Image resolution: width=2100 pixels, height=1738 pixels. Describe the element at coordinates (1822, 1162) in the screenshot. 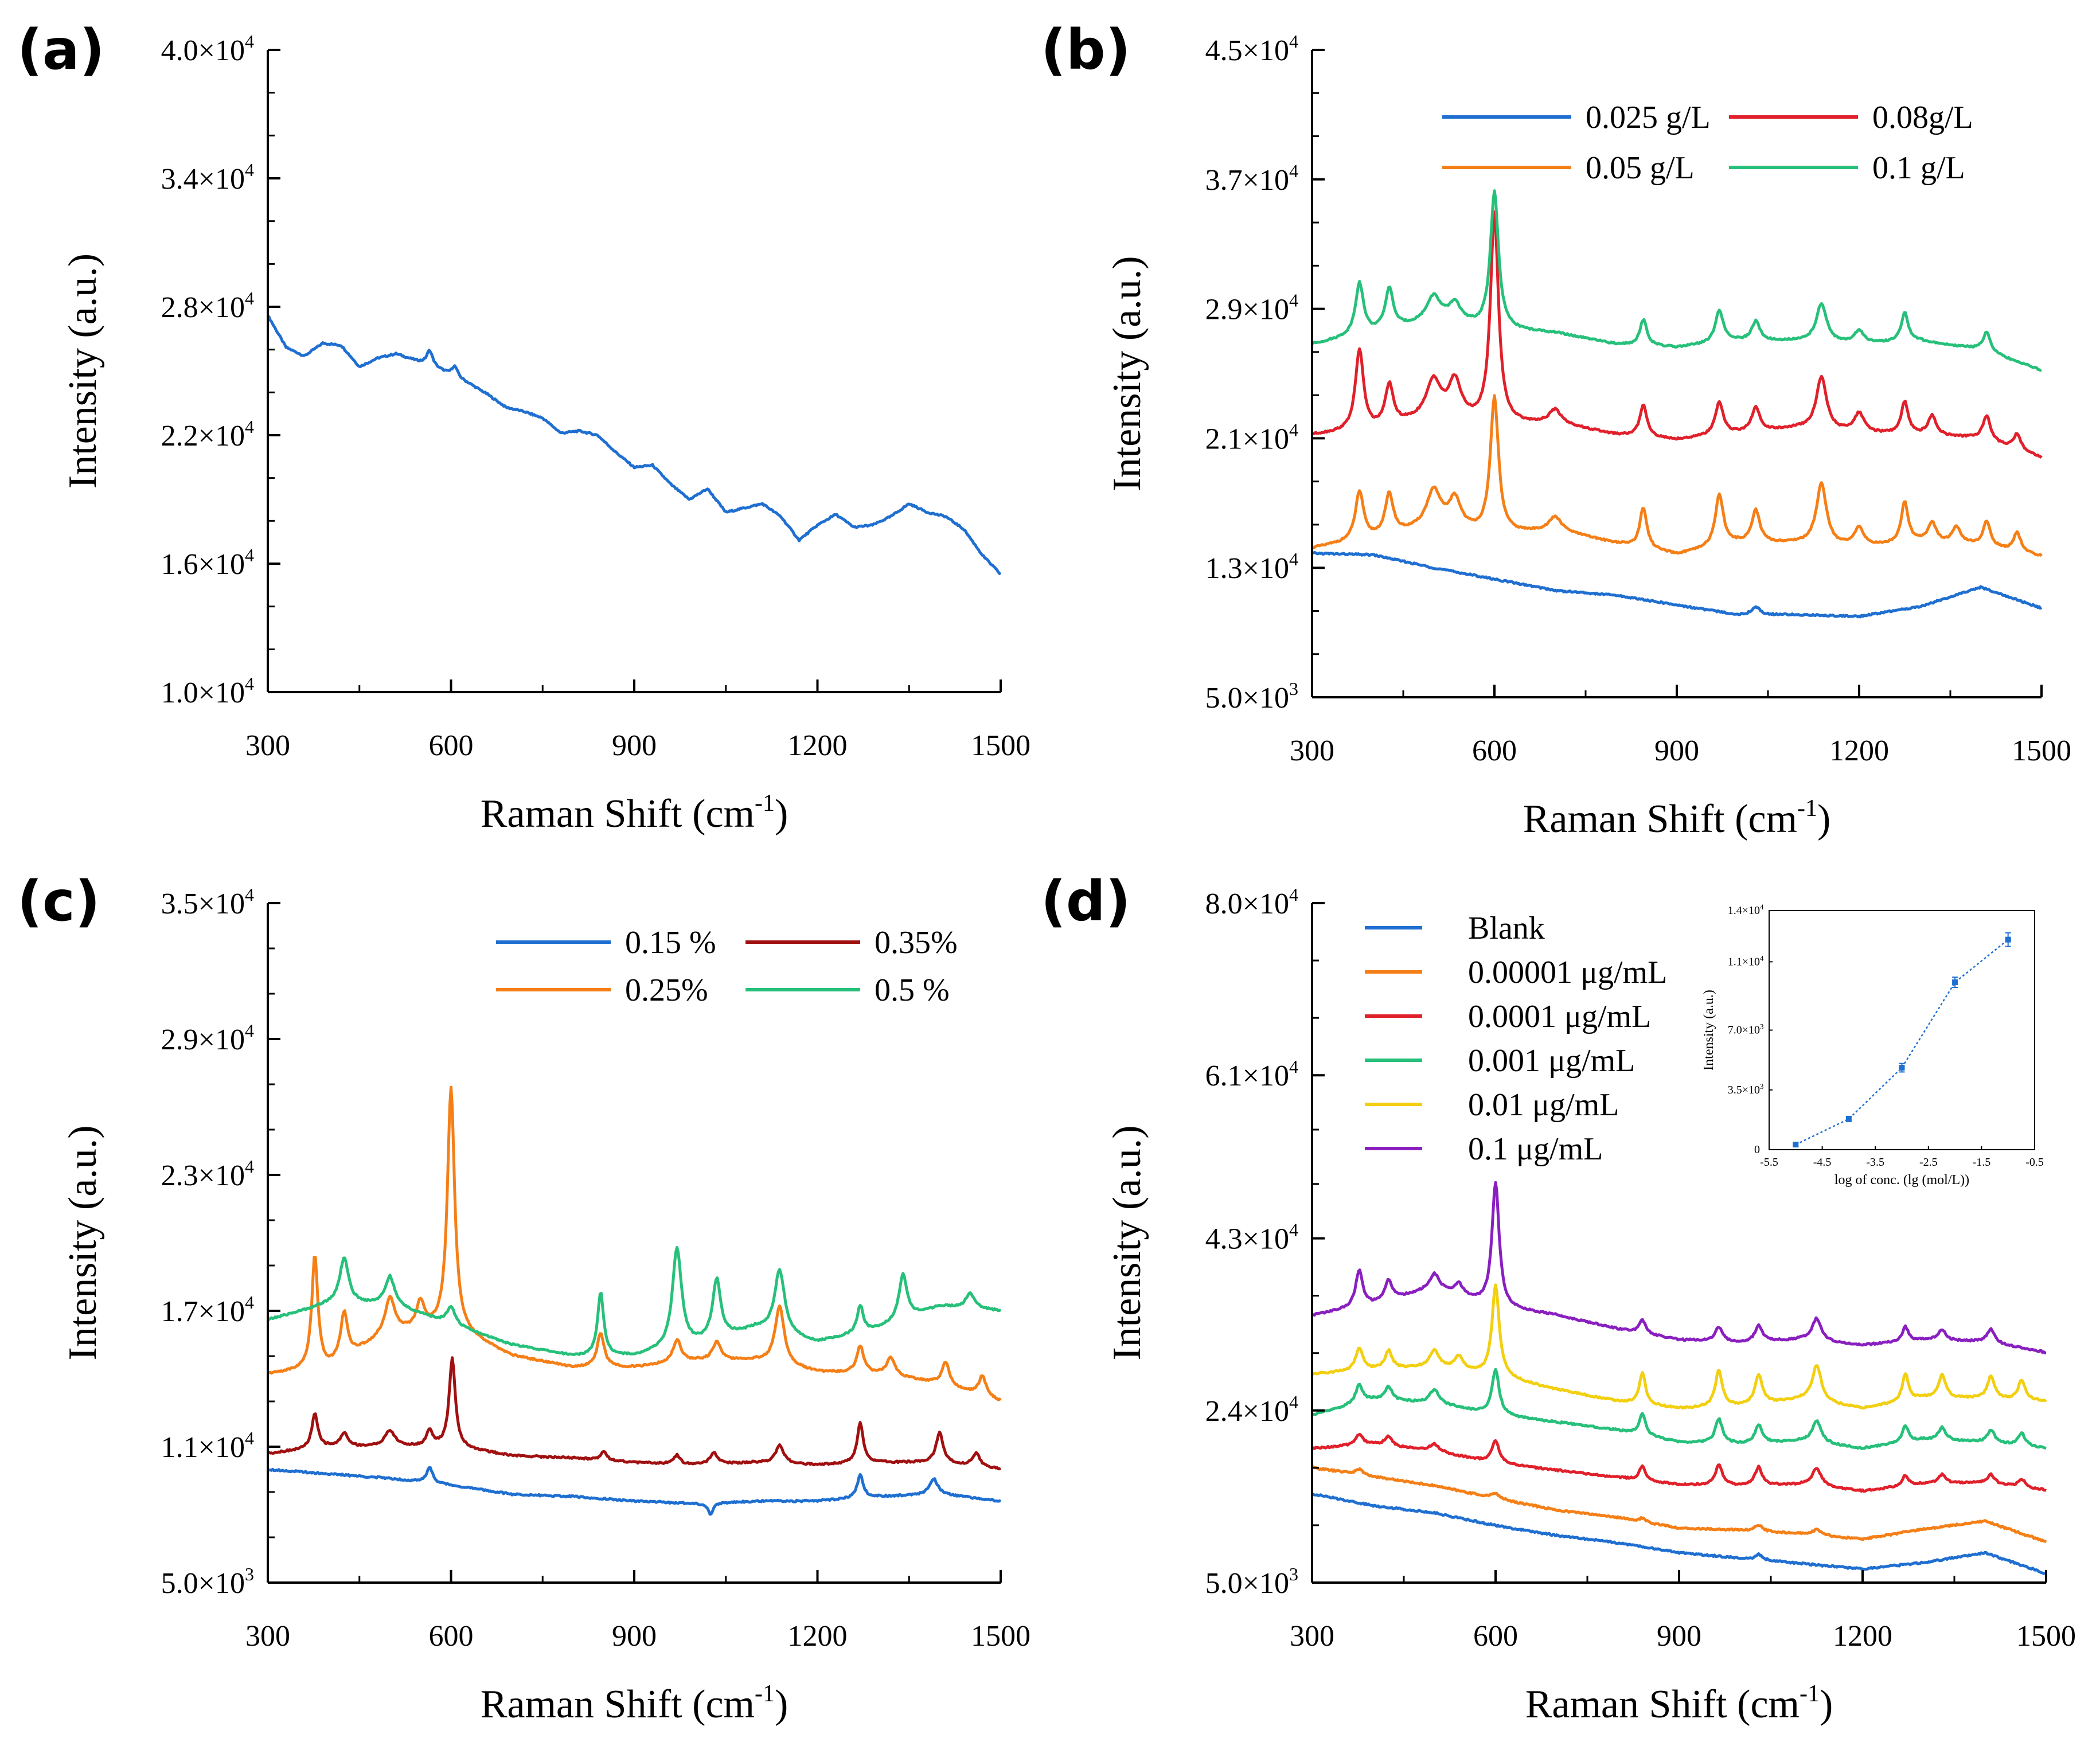

I see `inset-x-tick-label: -4.5` at that location.